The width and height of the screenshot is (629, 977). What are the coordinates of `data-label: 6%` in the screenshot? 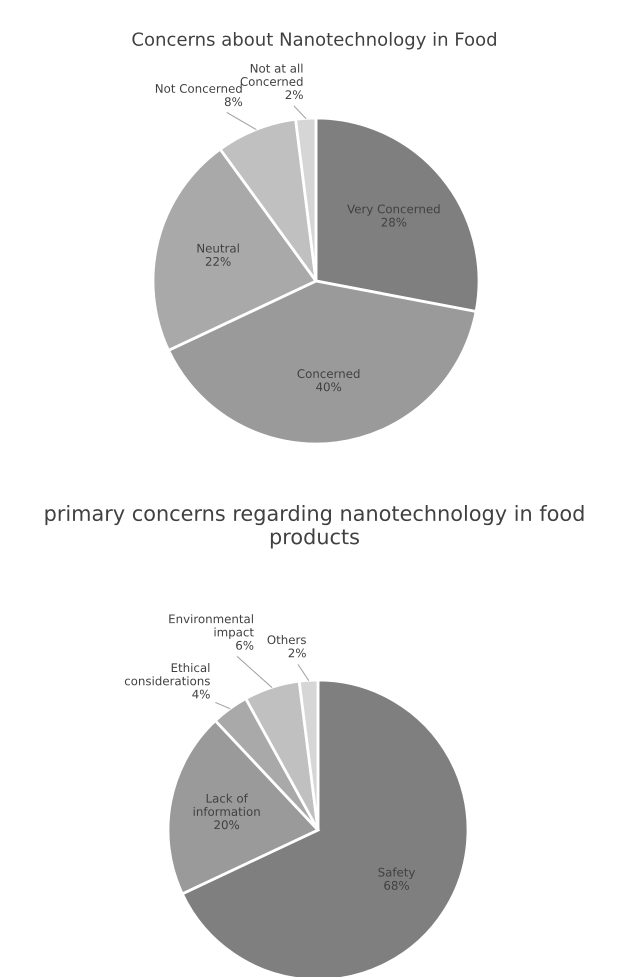 It's located at (245, 645).